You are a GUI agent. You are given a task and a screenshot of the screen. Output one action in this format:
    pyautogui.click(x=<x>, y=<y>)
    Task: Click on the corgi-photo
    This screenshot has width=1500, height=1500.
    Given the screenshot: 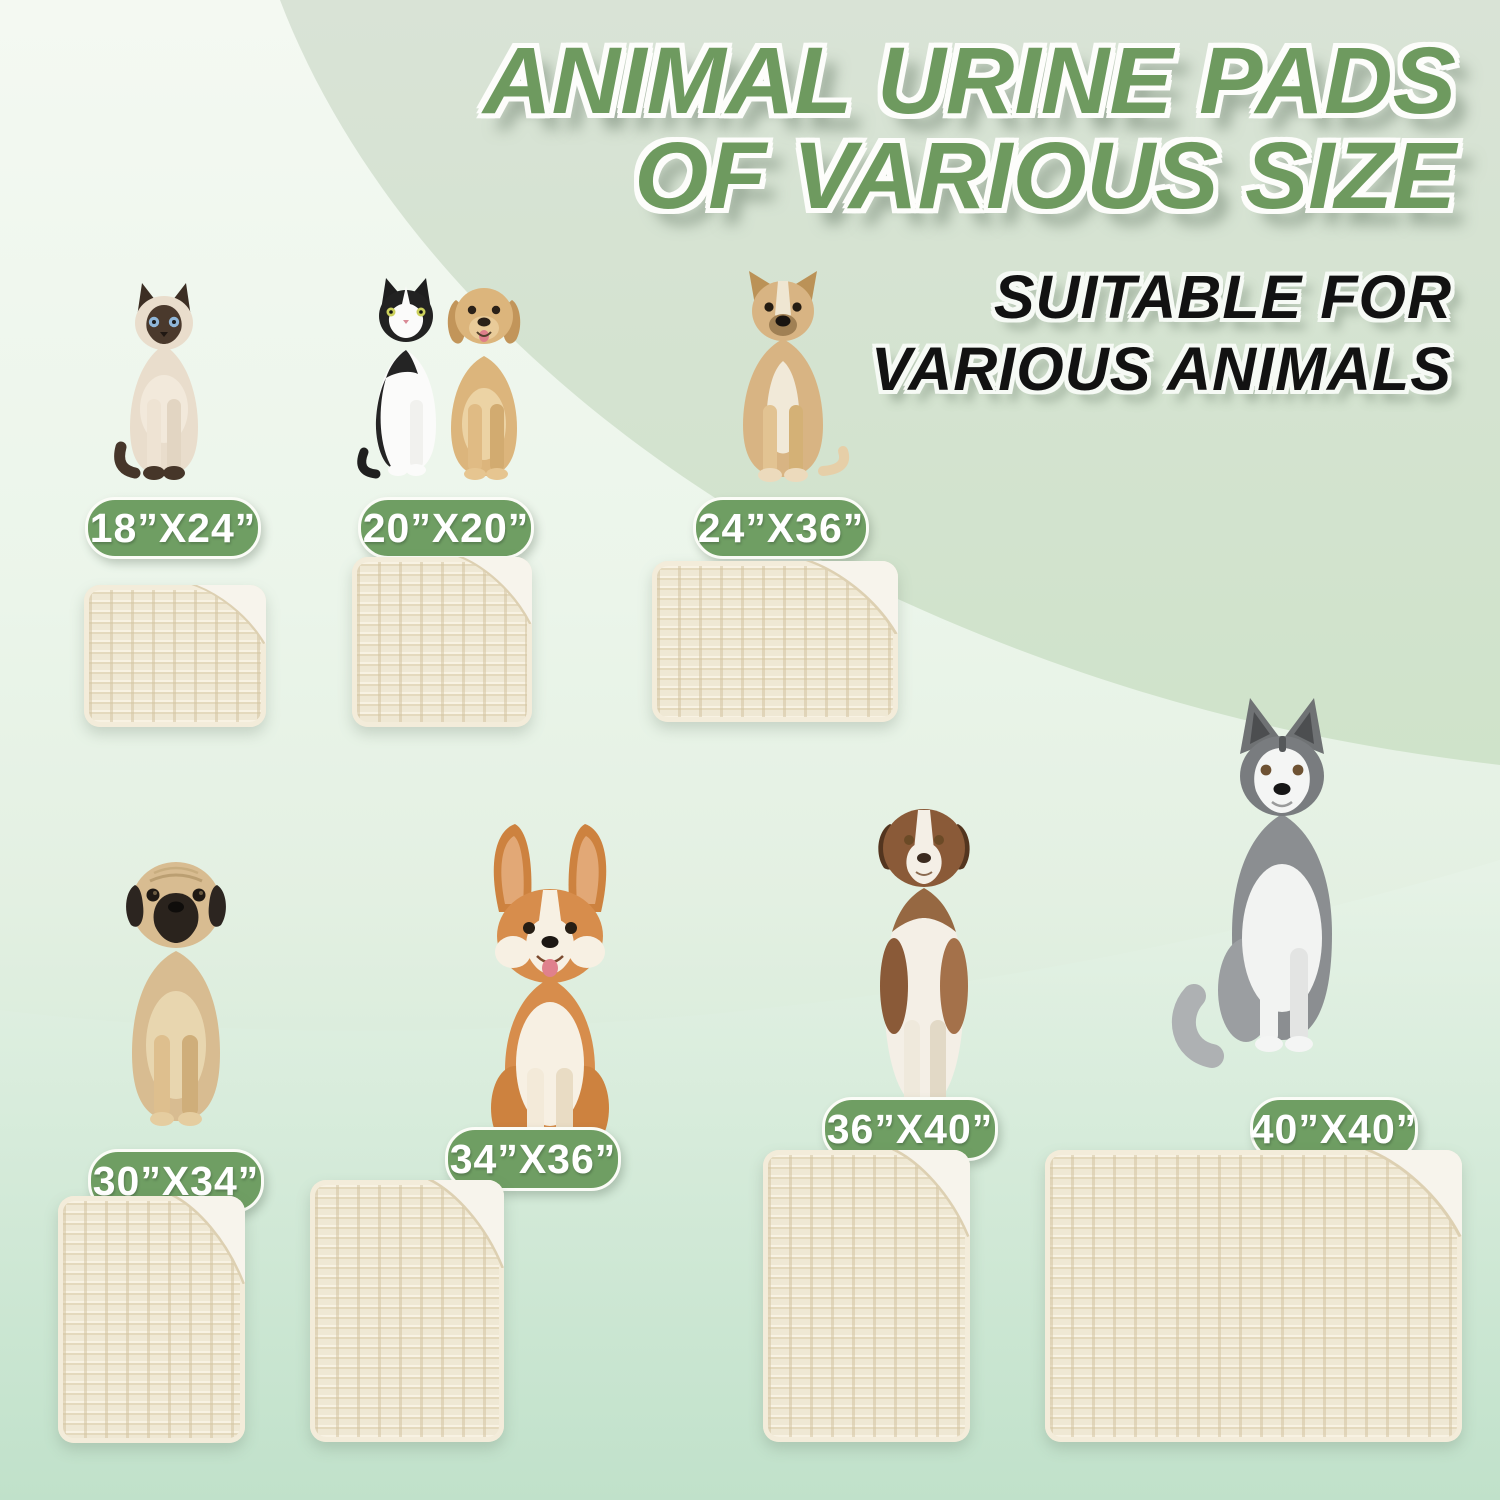 What is the action you would take?
    pyautogui.click(x=550, y=992)
    